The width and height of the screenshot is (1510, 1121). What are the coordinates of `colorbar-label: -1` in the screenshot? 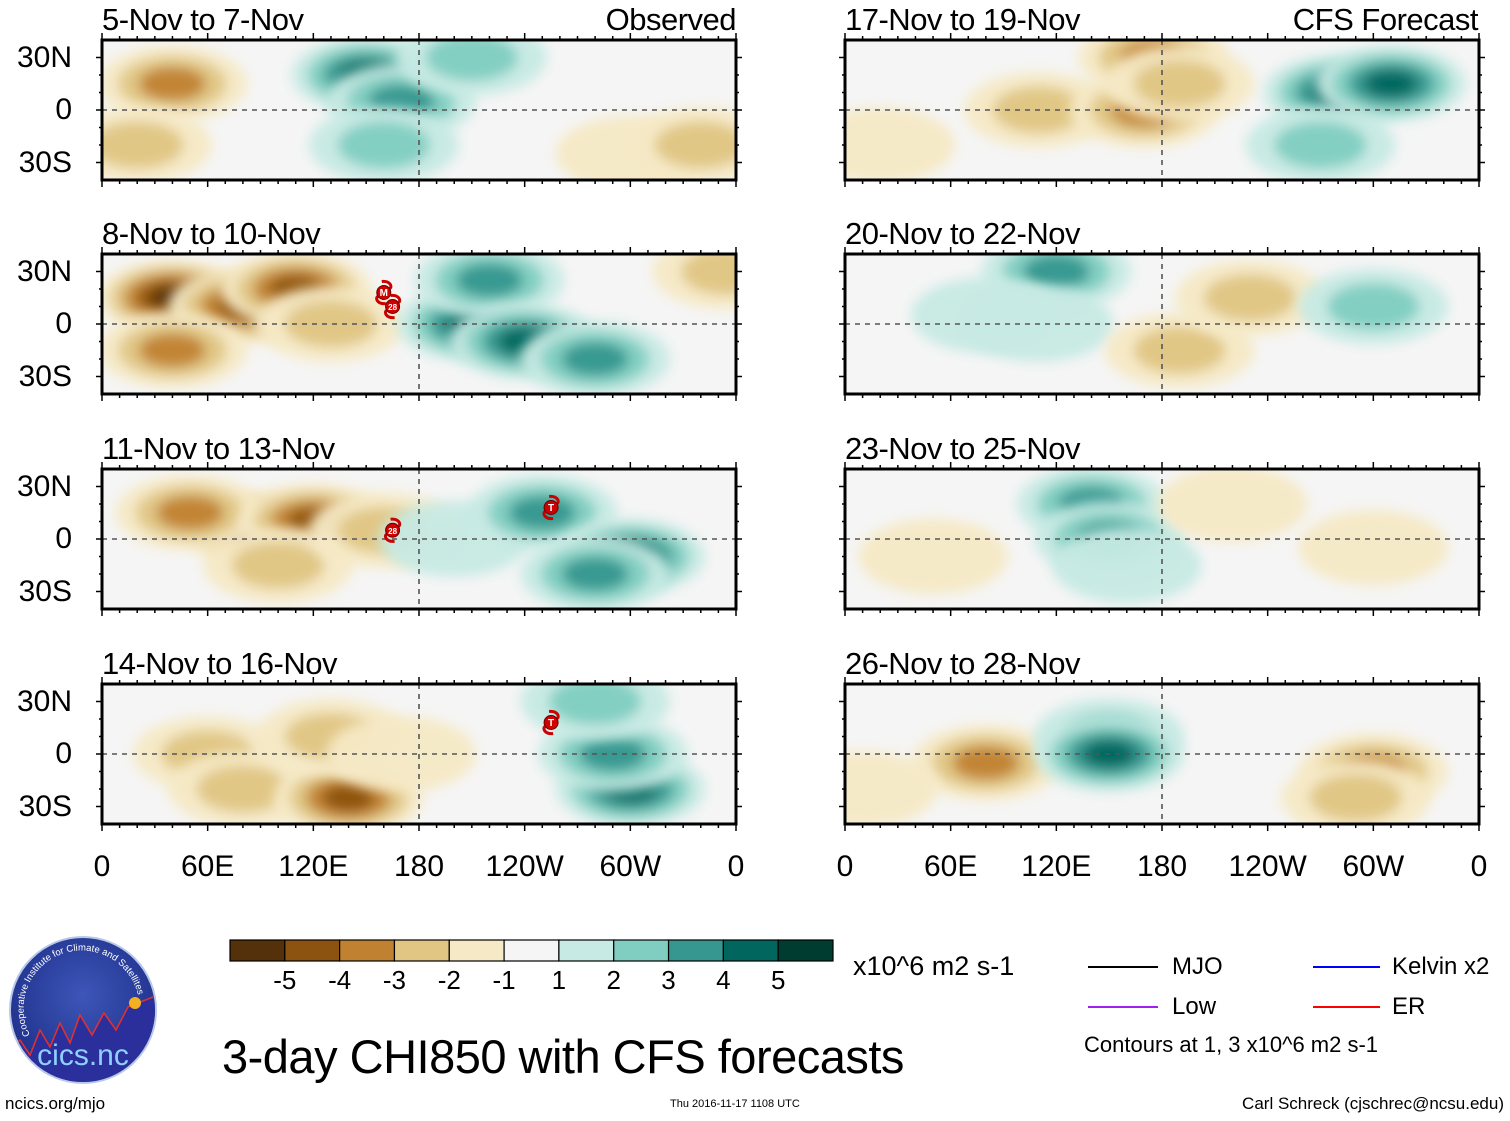 It's located at (504, 980).